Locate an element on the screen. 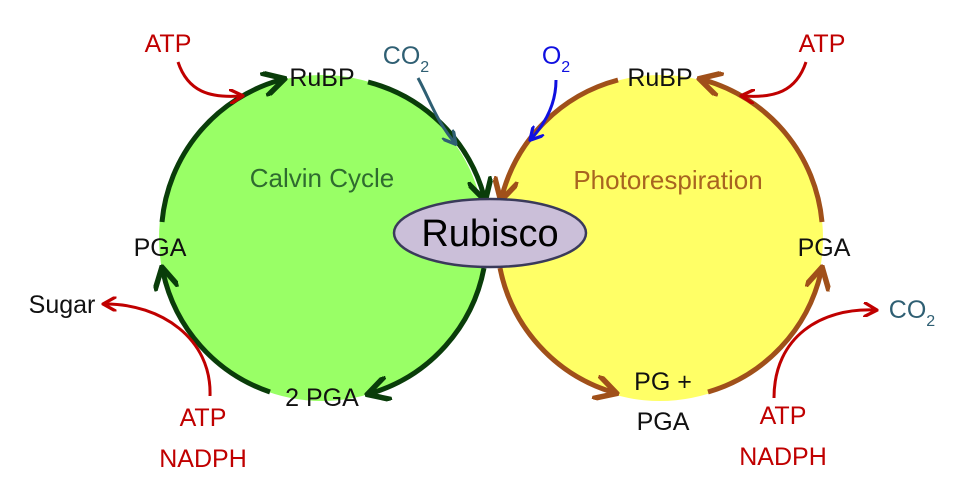 This screenshot has width=964, height=503. o2-input-main: O is located at coordinates (551, 56).